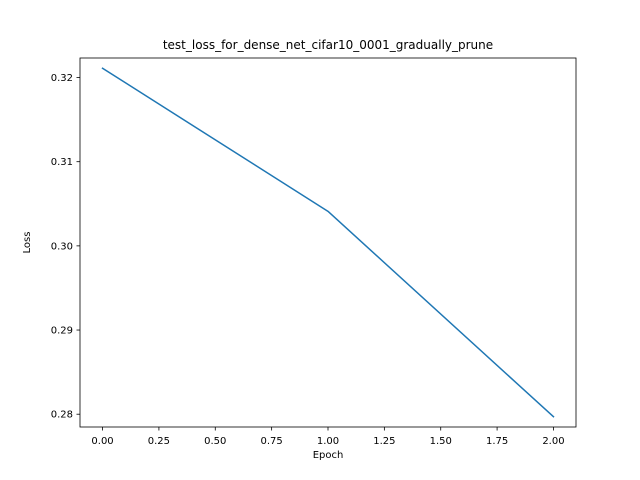 Image resolution: width=640 pixels, height=480 pixels. What do you see at coordinates (441, 441) in the screenshot?
I see `x-tick-label: 1.50` at bounding box center [441, 441].